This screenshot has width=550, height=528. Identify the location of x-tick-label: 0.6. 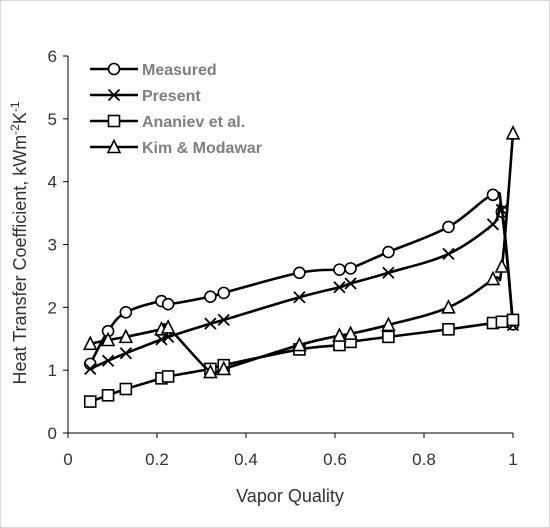
(335, 459).